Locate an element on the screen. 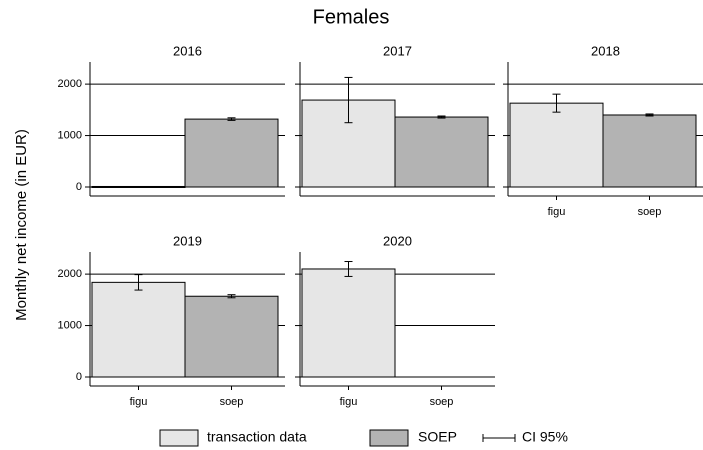 This screenshot has height=450, width=703. y-axis-label: Monthly net income (in EUR) is located at coordinates (21, 225).